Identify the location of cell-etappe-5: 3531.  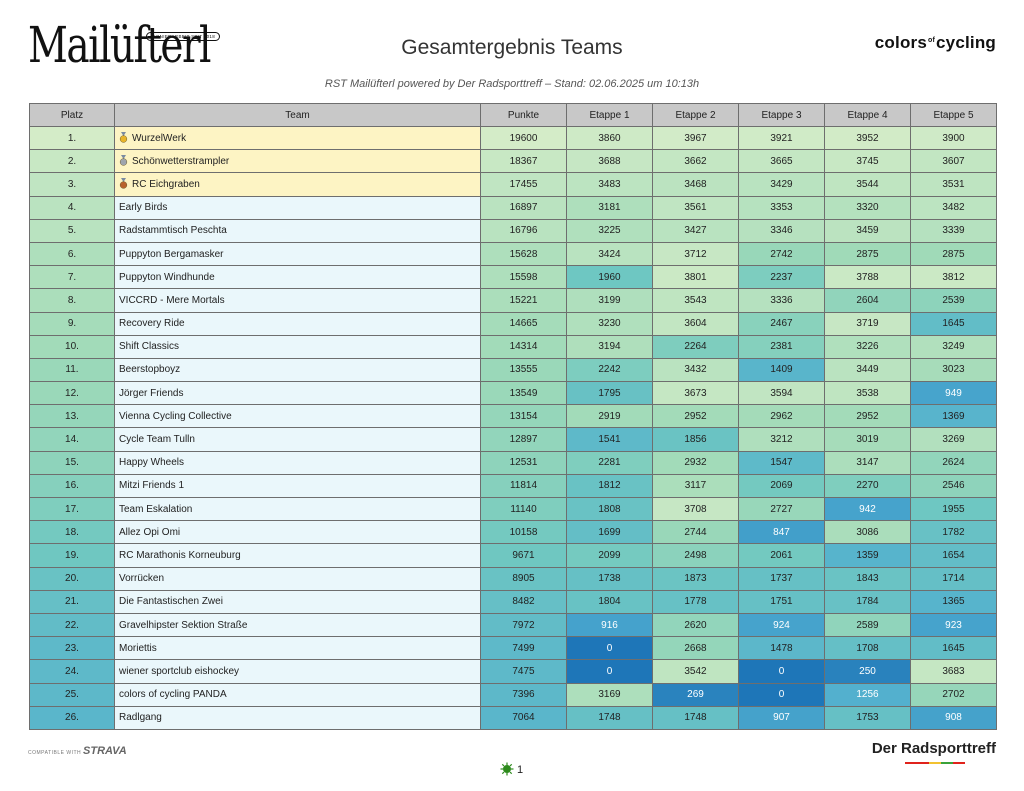
(953, 184).